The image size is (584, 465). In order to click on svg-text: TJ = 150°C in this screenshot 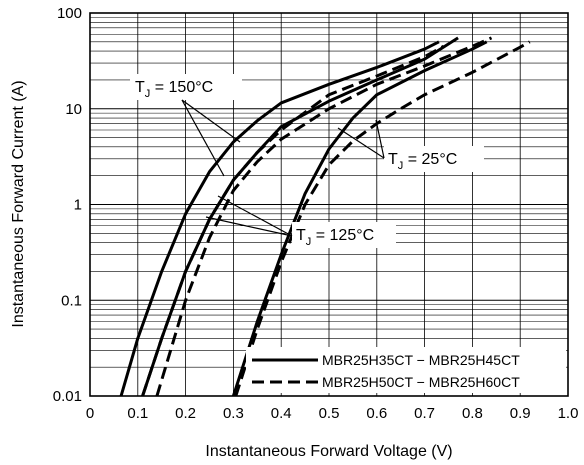, I will do `click(174, 89)`.